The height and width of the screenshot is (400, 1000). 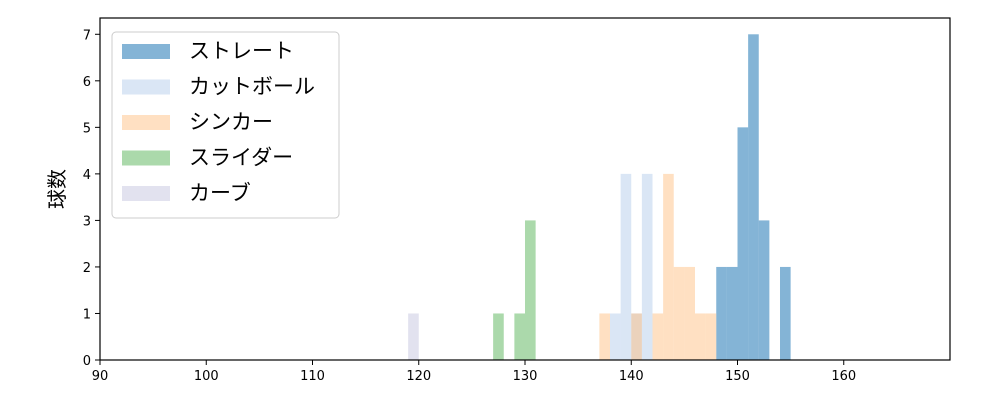 I want to click on y-tick-label: 5, so click(x=87, y=128).